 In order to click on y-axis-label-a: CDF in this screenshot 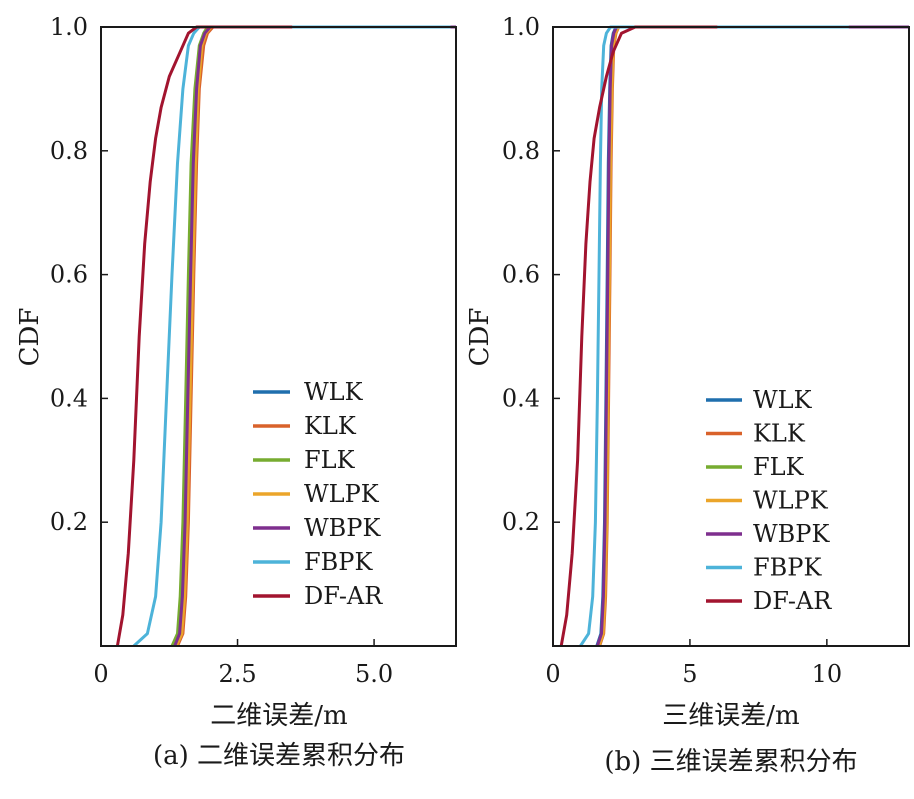, I will do `click(30, 337)`.